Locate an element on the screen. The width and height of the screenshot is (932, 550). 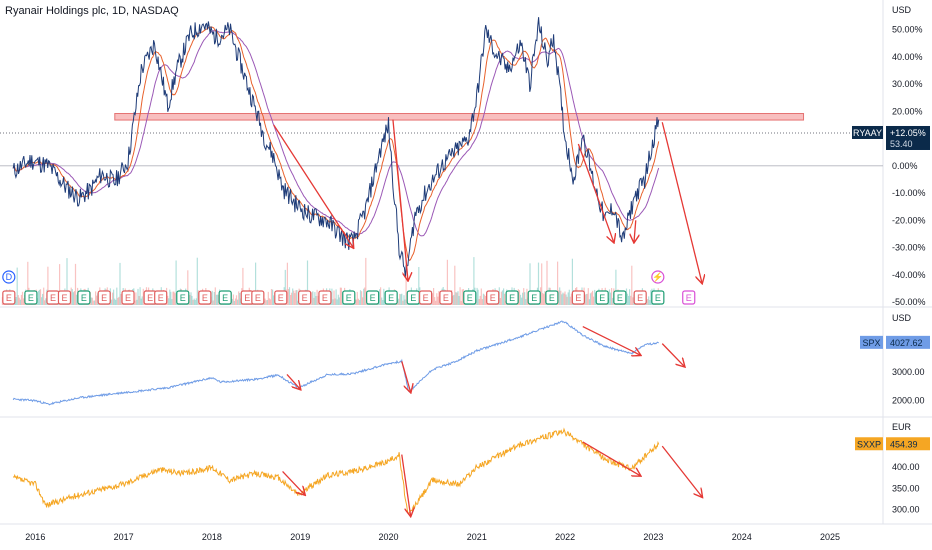
spx-last-value-badge is located at coordinates (908, 342).